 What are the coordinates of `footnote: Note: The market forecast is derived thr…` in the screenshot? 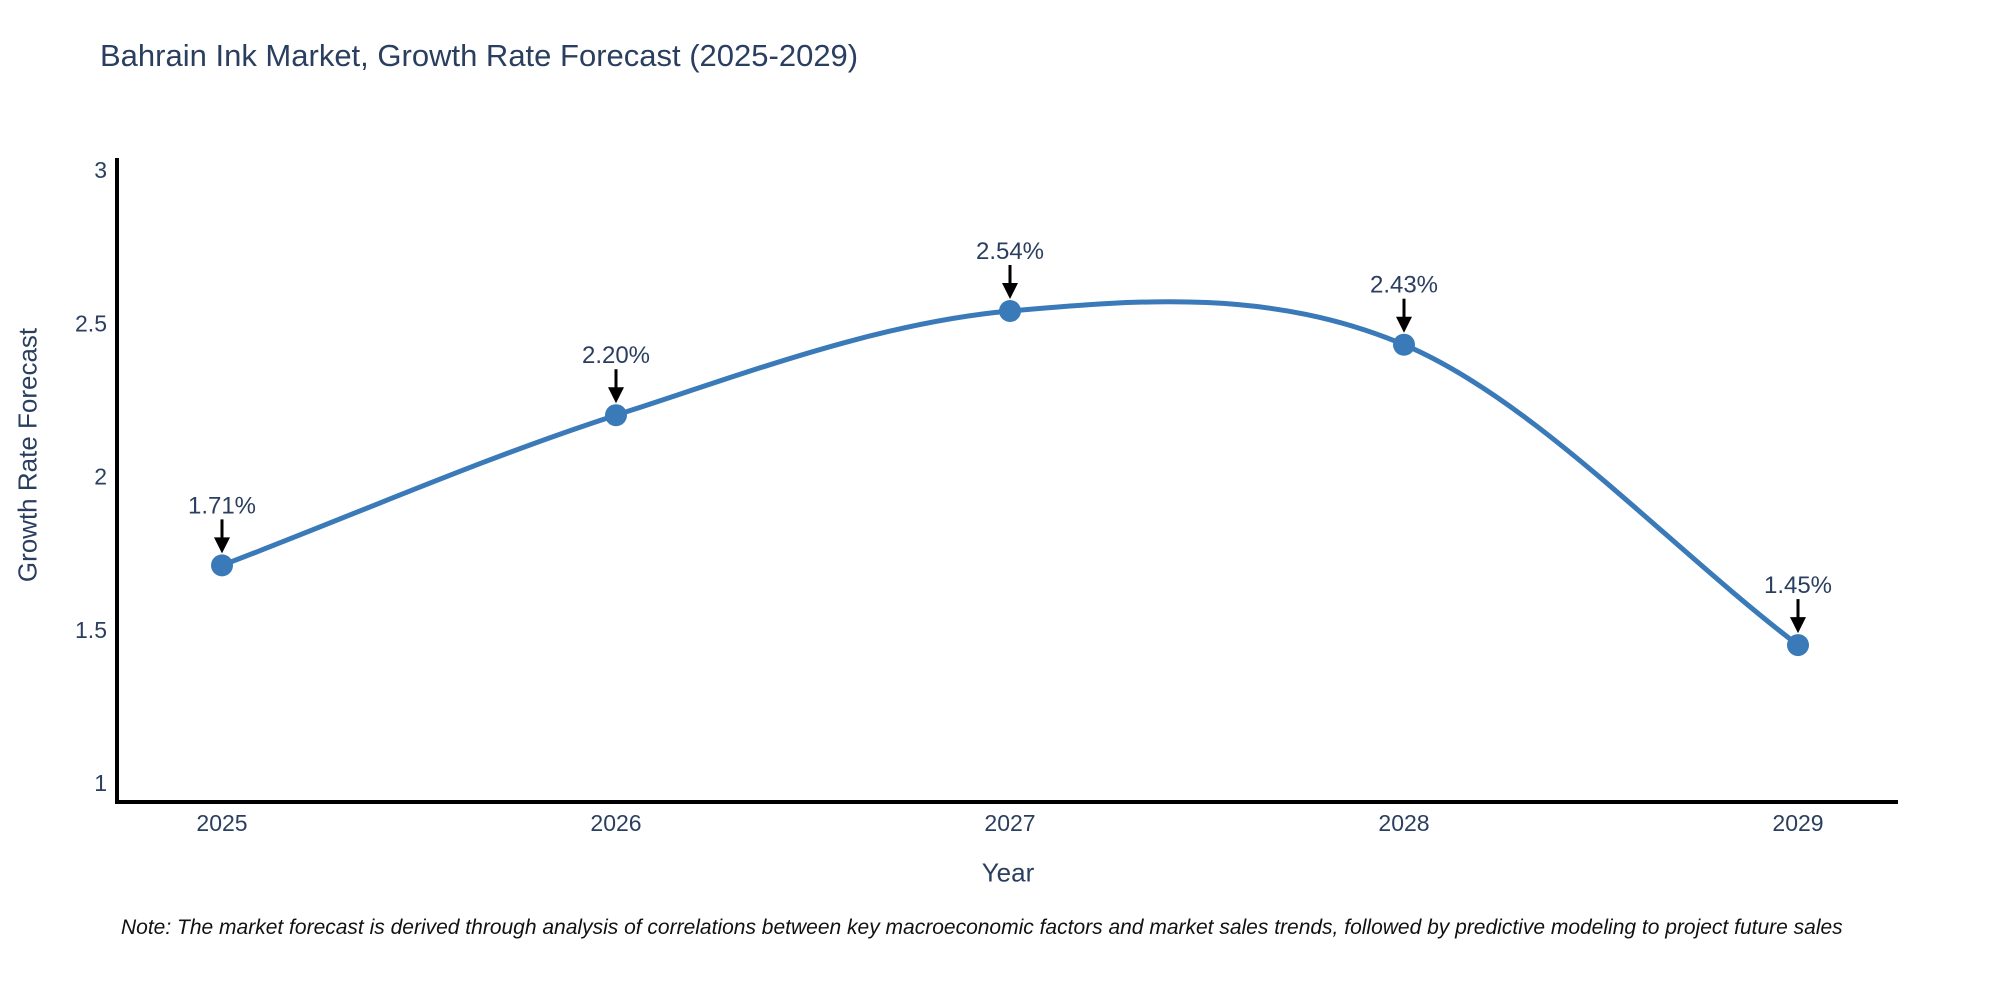 It's located at (982, 927).